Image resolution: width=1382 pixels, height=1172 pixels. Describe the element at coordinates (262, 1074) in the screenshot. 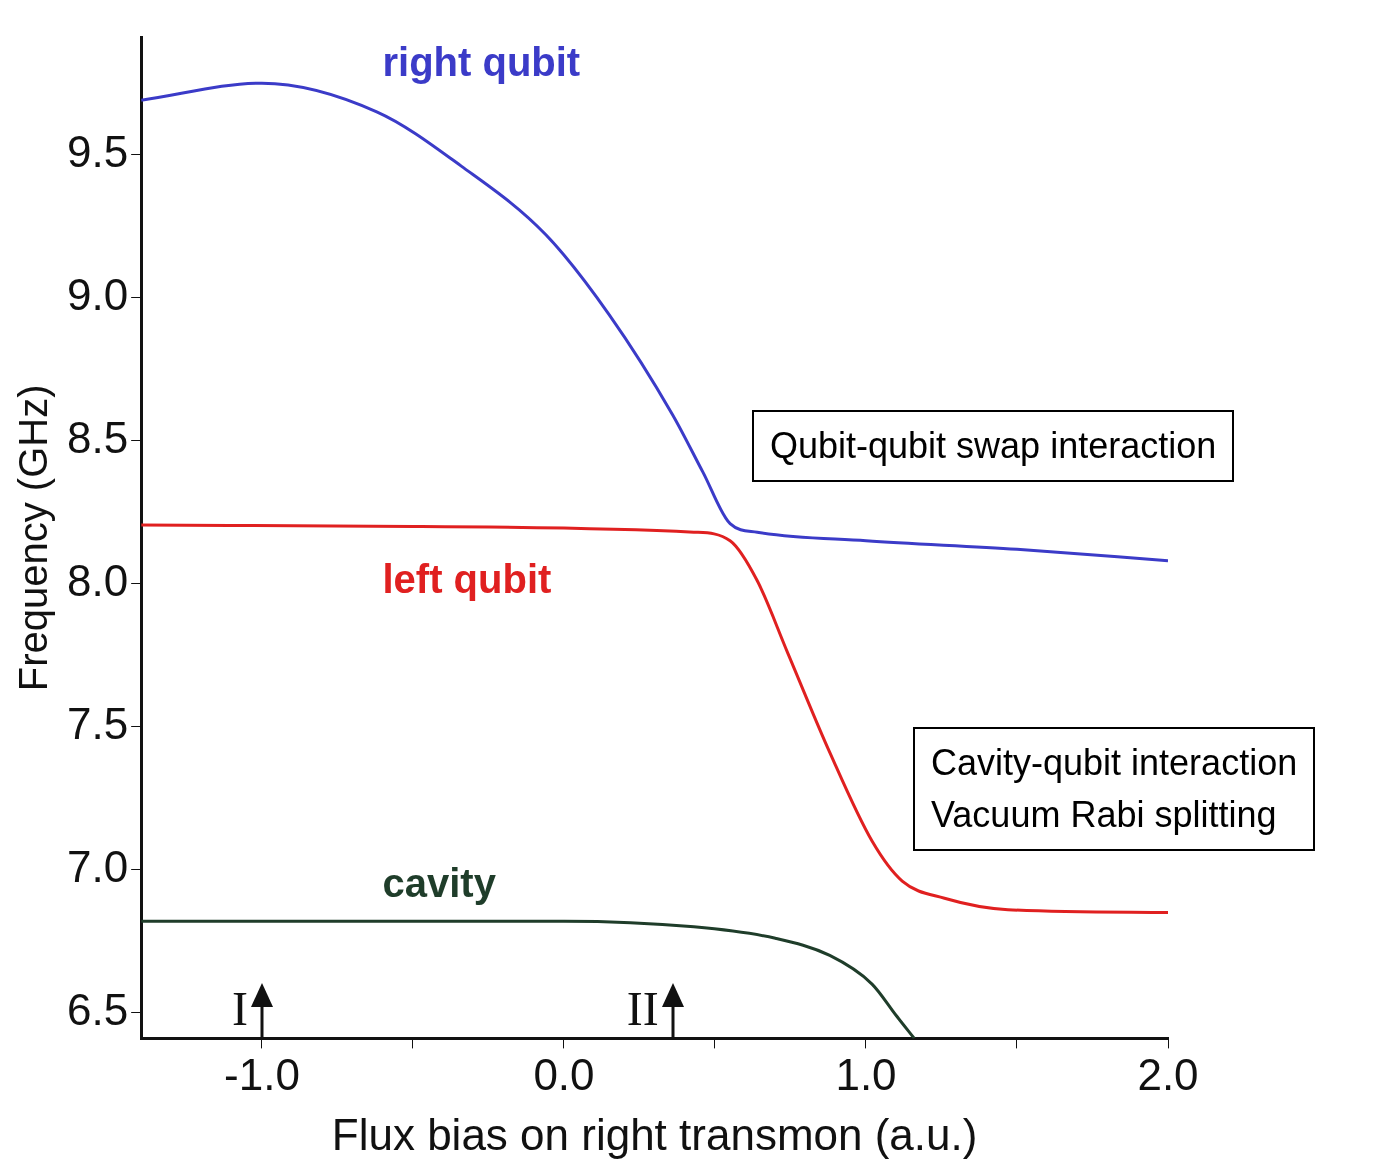

I see `x-tick-label: -1.0` at that location.